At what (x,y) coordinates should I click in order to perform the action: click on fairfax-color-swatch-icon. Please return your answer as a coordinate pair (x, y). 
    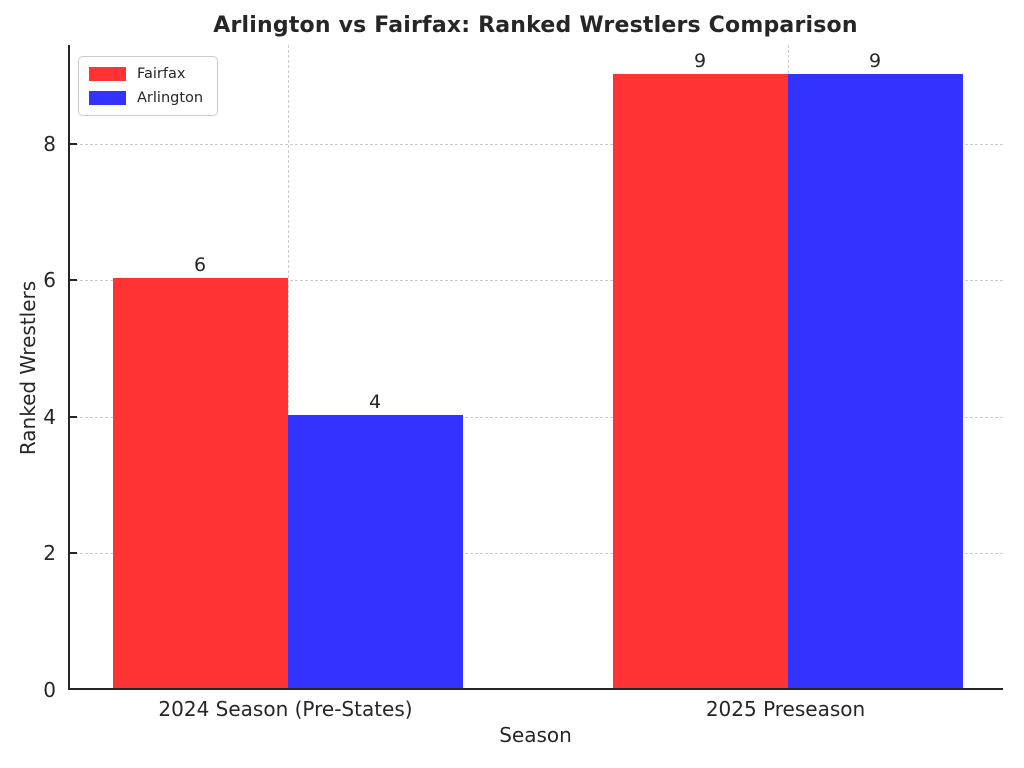
    Looking at the image, I should click on (107, 74).